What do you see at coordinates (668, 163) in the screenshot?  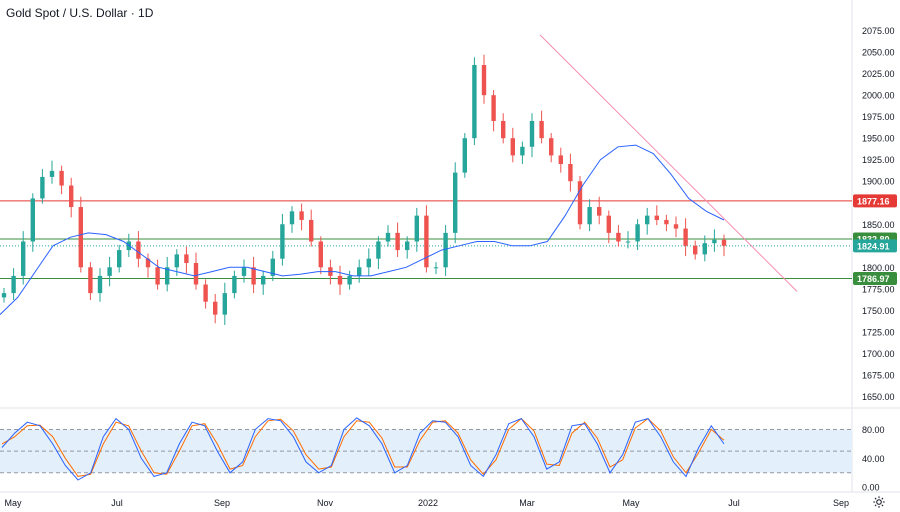 I see `trendline` at bounding box center [668, 163].